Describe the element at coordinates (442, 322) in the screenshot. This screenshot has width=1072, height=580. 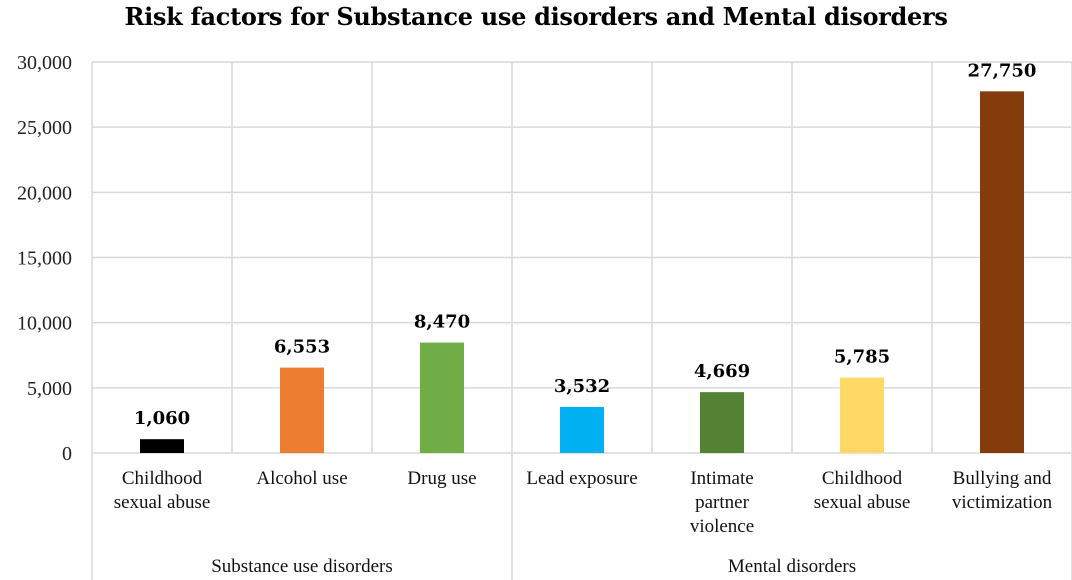
I see `data-label: 8,470` at that location.